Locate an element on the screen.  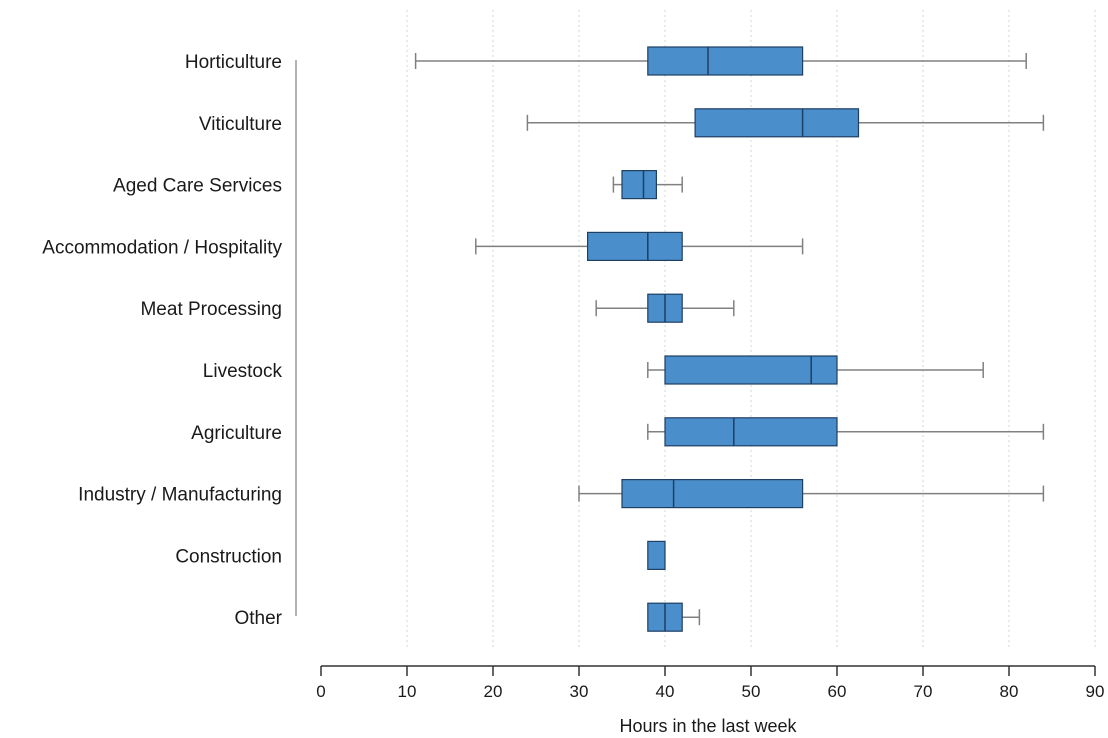
x-tick-label: 10 is located at coordinates (407, 691).